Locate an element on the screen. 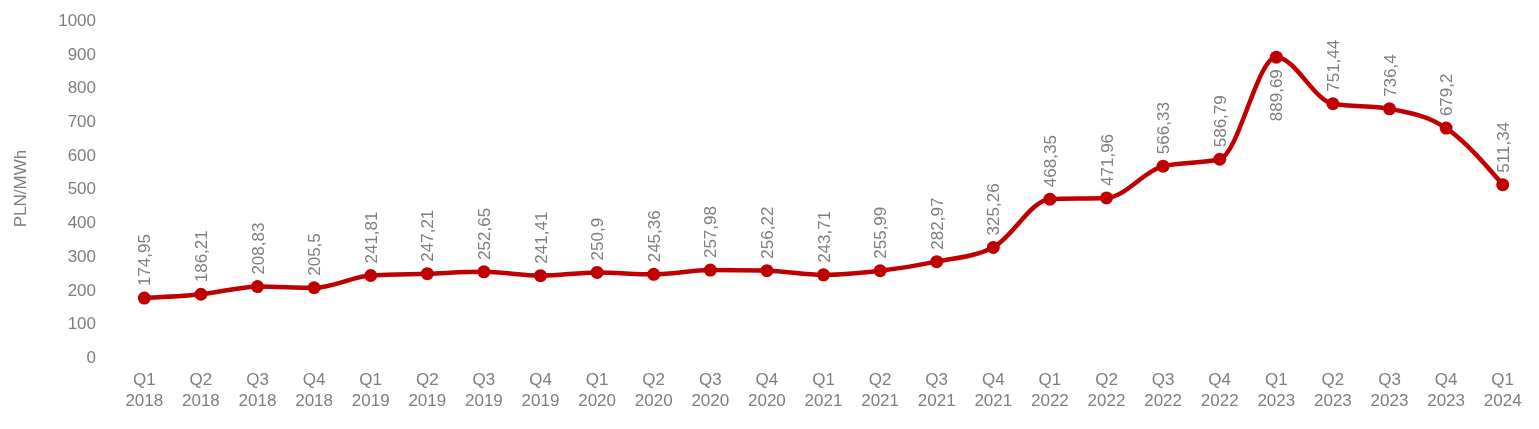 The image size is (1539, 429). data-label: 679,2 is located at coordinates (1447, 95).